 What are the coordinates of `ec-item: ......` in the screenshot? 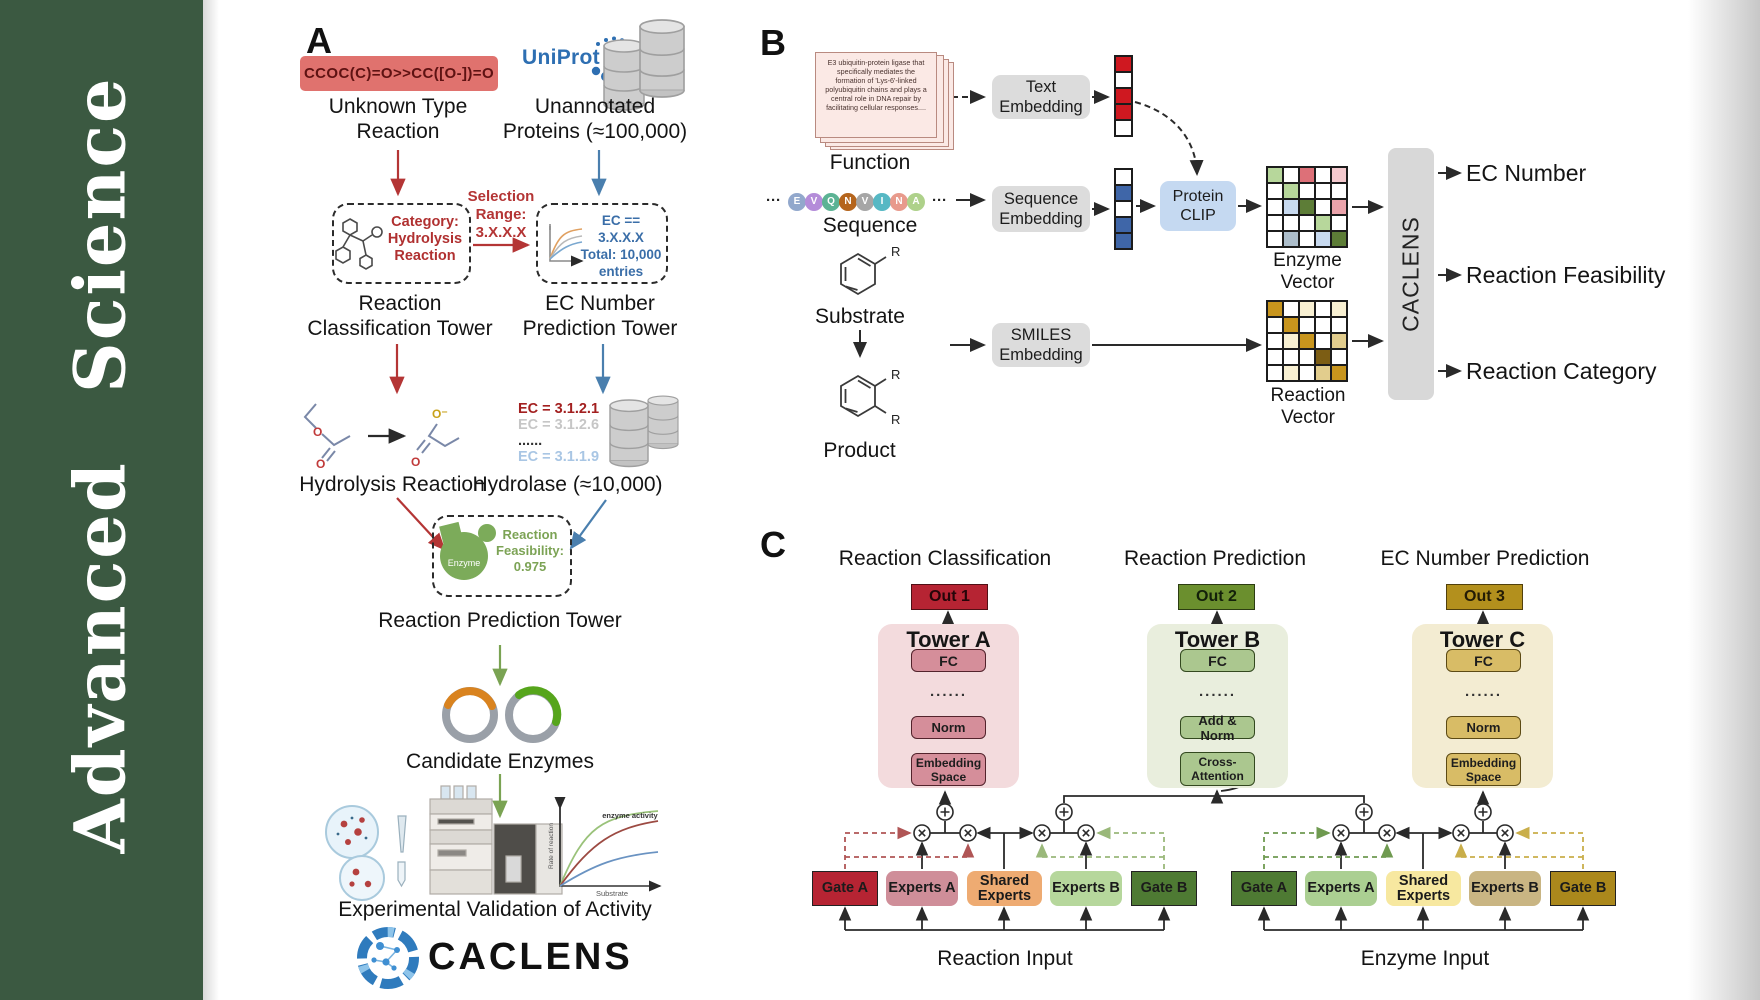 It's located at (530, 441).